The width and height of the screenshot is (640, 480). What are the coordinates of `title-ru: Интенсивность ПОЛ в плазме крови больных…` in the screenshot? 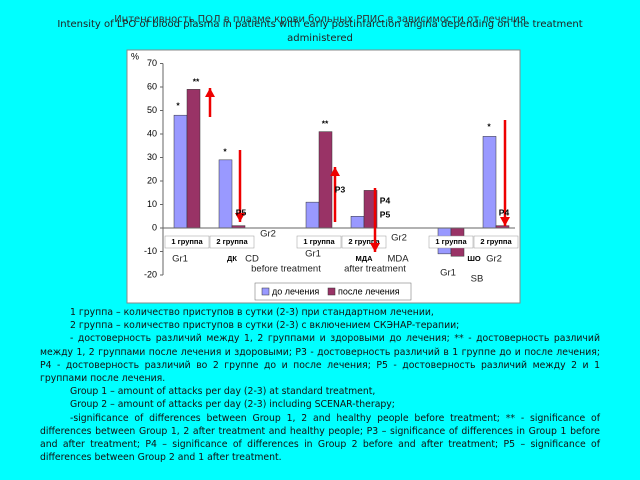 It's located at (320, 19).